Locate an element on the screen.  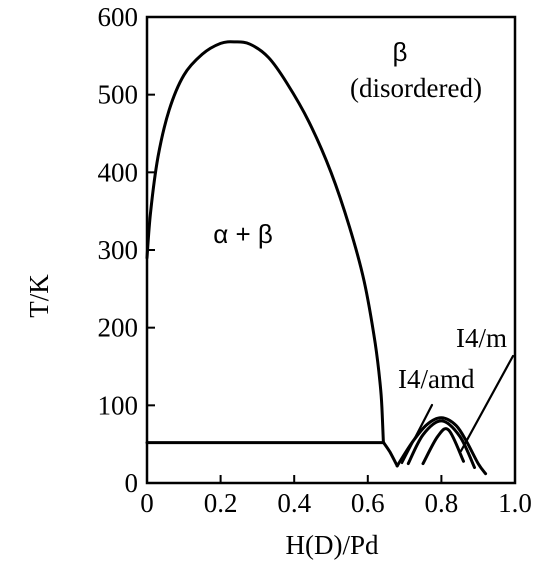
y-tick-label: 0 is located at coordinates (132, 483).